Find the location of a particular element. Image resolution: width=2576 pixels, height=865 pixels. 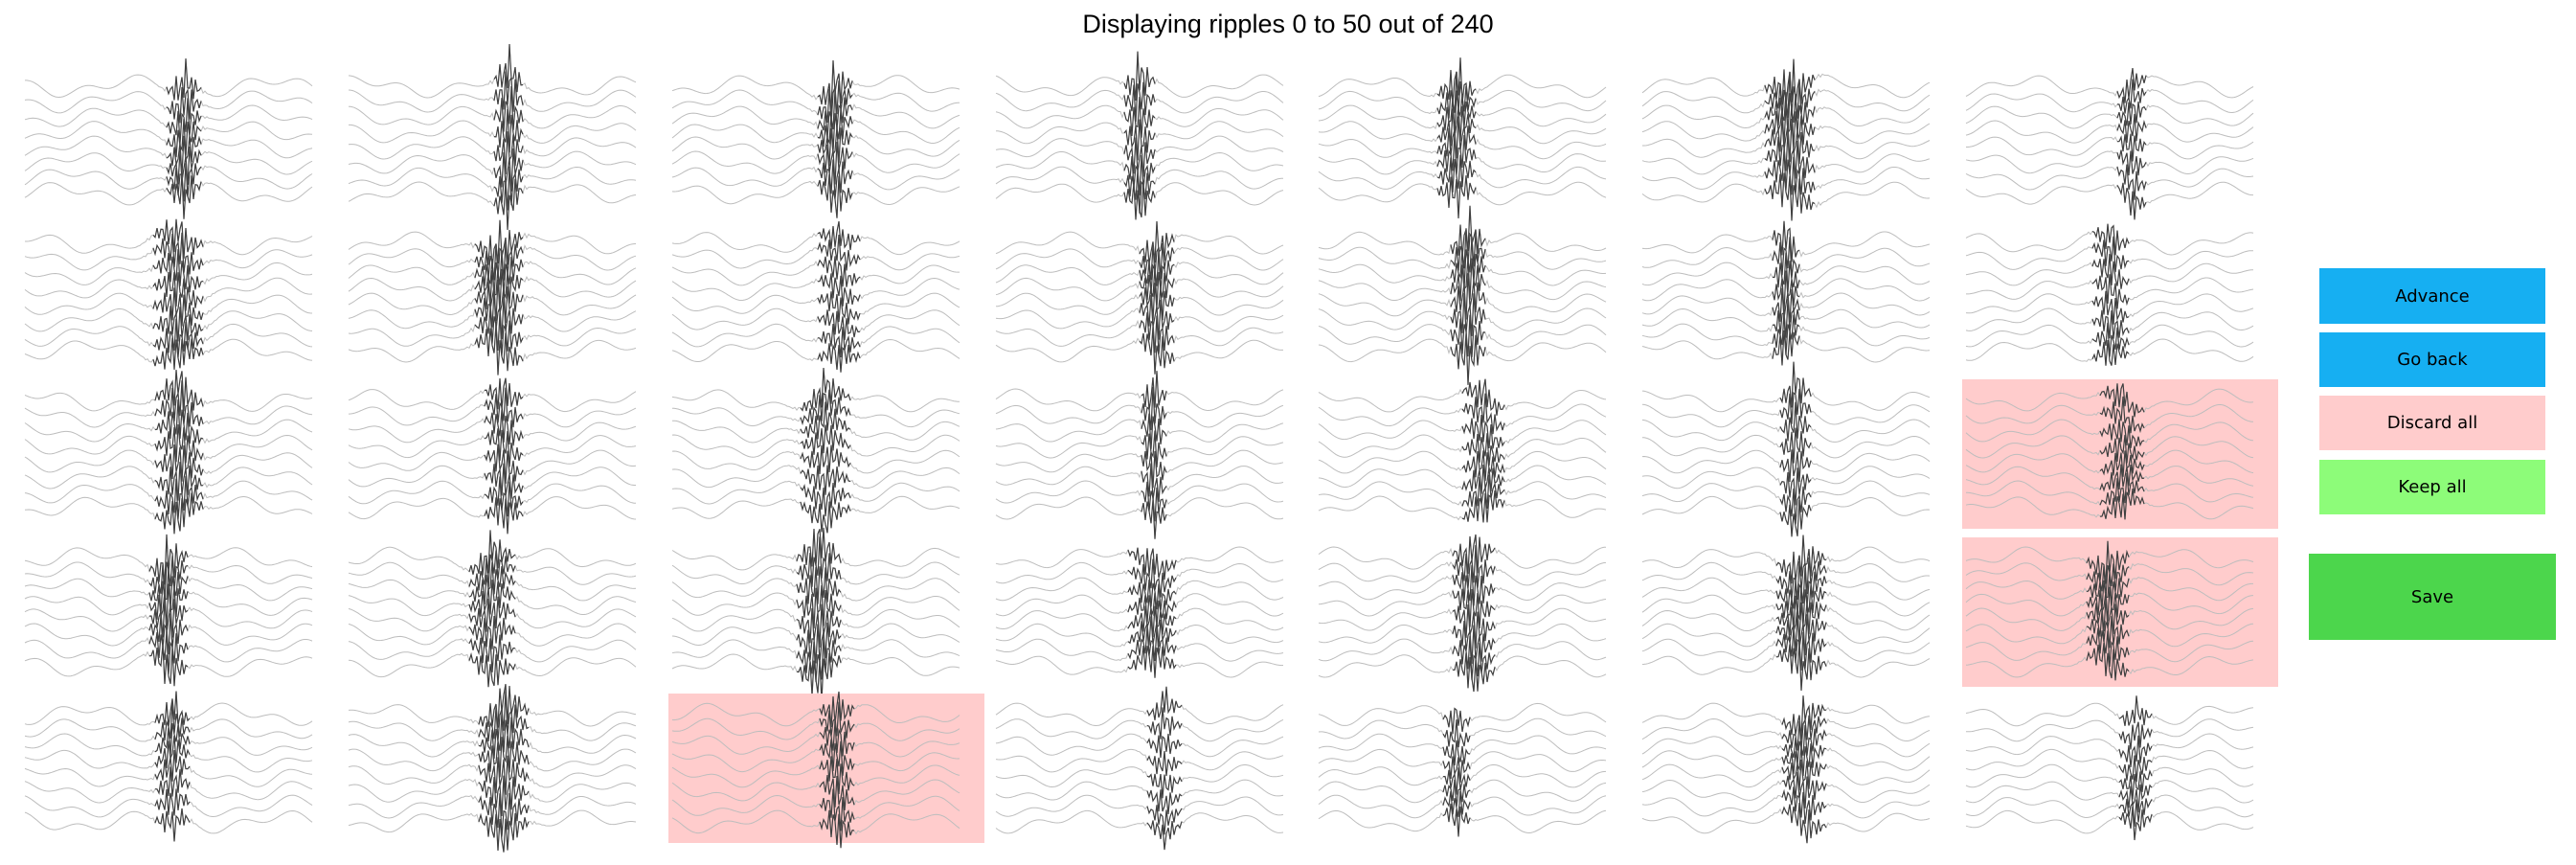

go-back-button: Go back is located at coordinates (2432, 360).